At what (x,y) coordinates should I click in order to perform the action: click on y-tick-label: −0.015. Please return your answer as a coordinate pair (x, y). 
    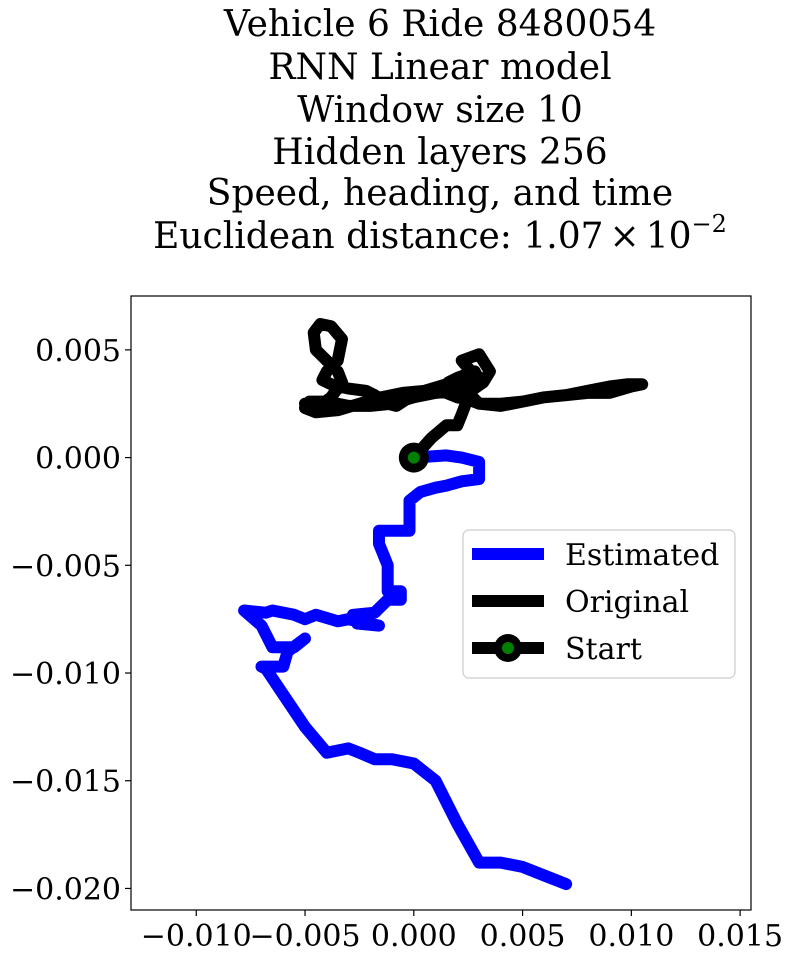
    Looking at the image, I should click on (65, 782).